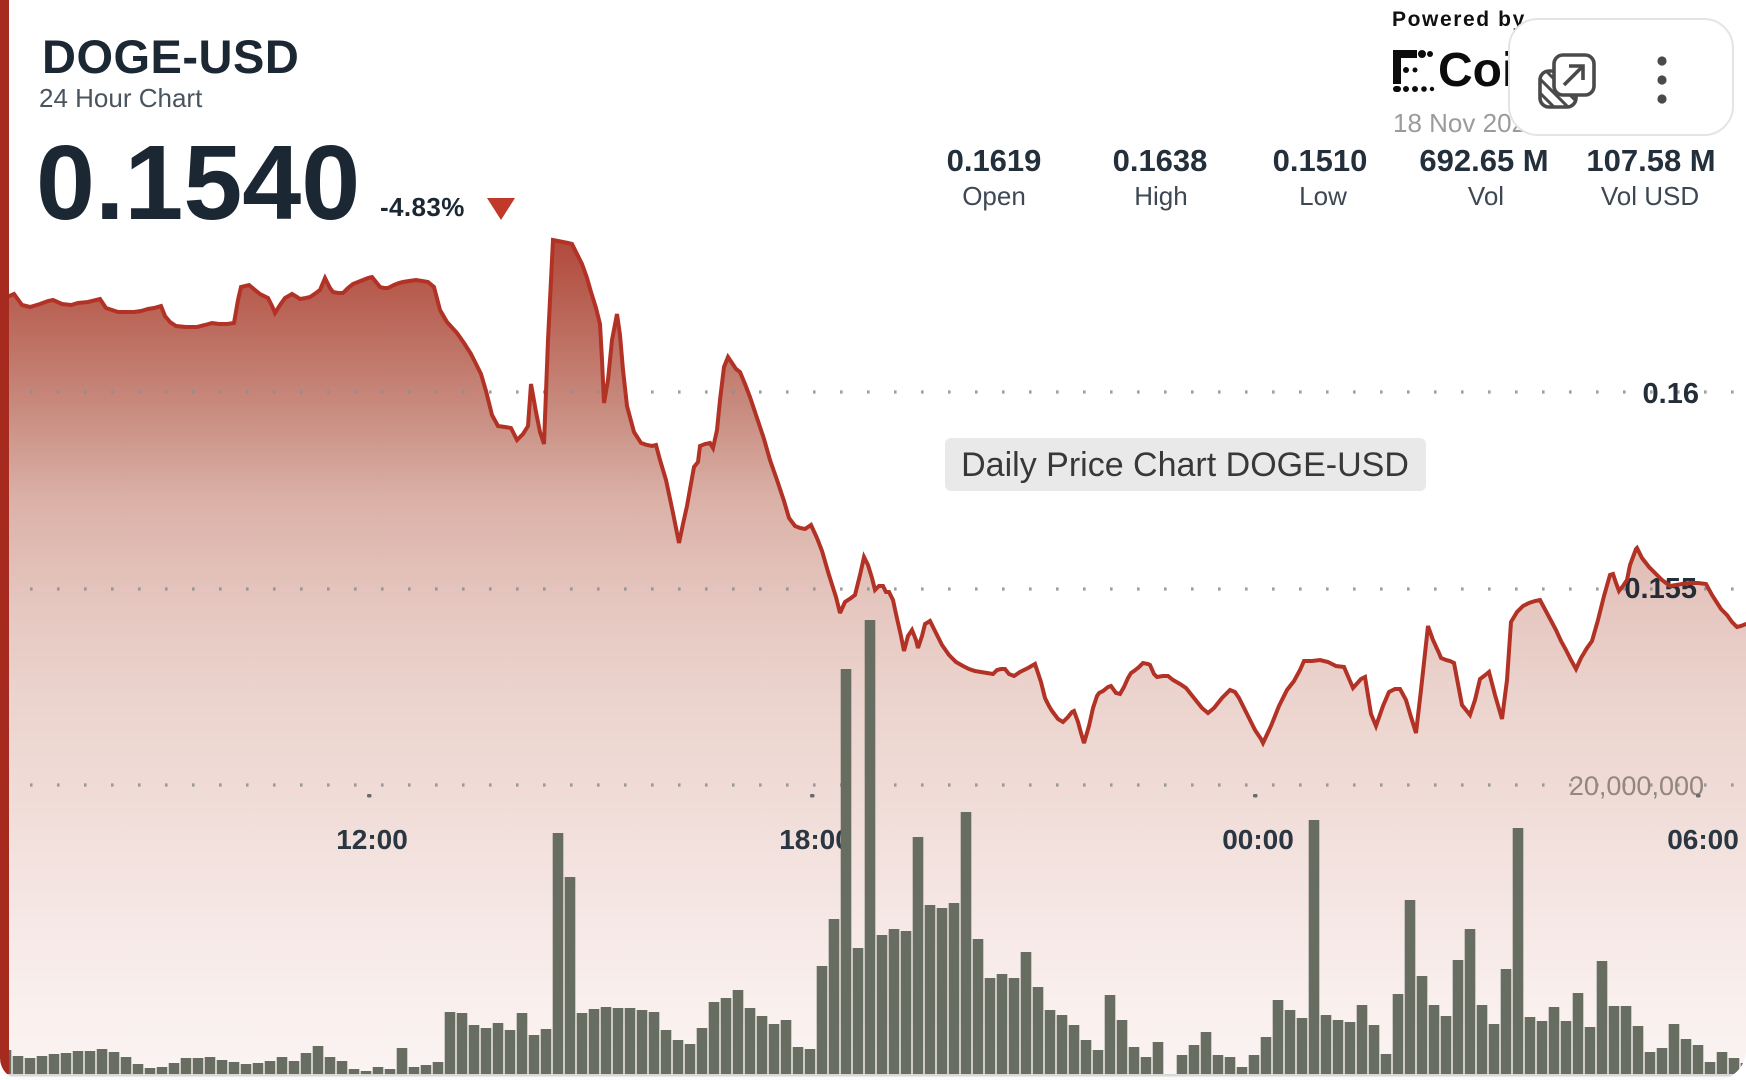 The height and width of the screenshot is (1080, 1746). Describe the element at coordinates (372, 839) in the screenshot. I see `svg-text: 12:00` at that location.